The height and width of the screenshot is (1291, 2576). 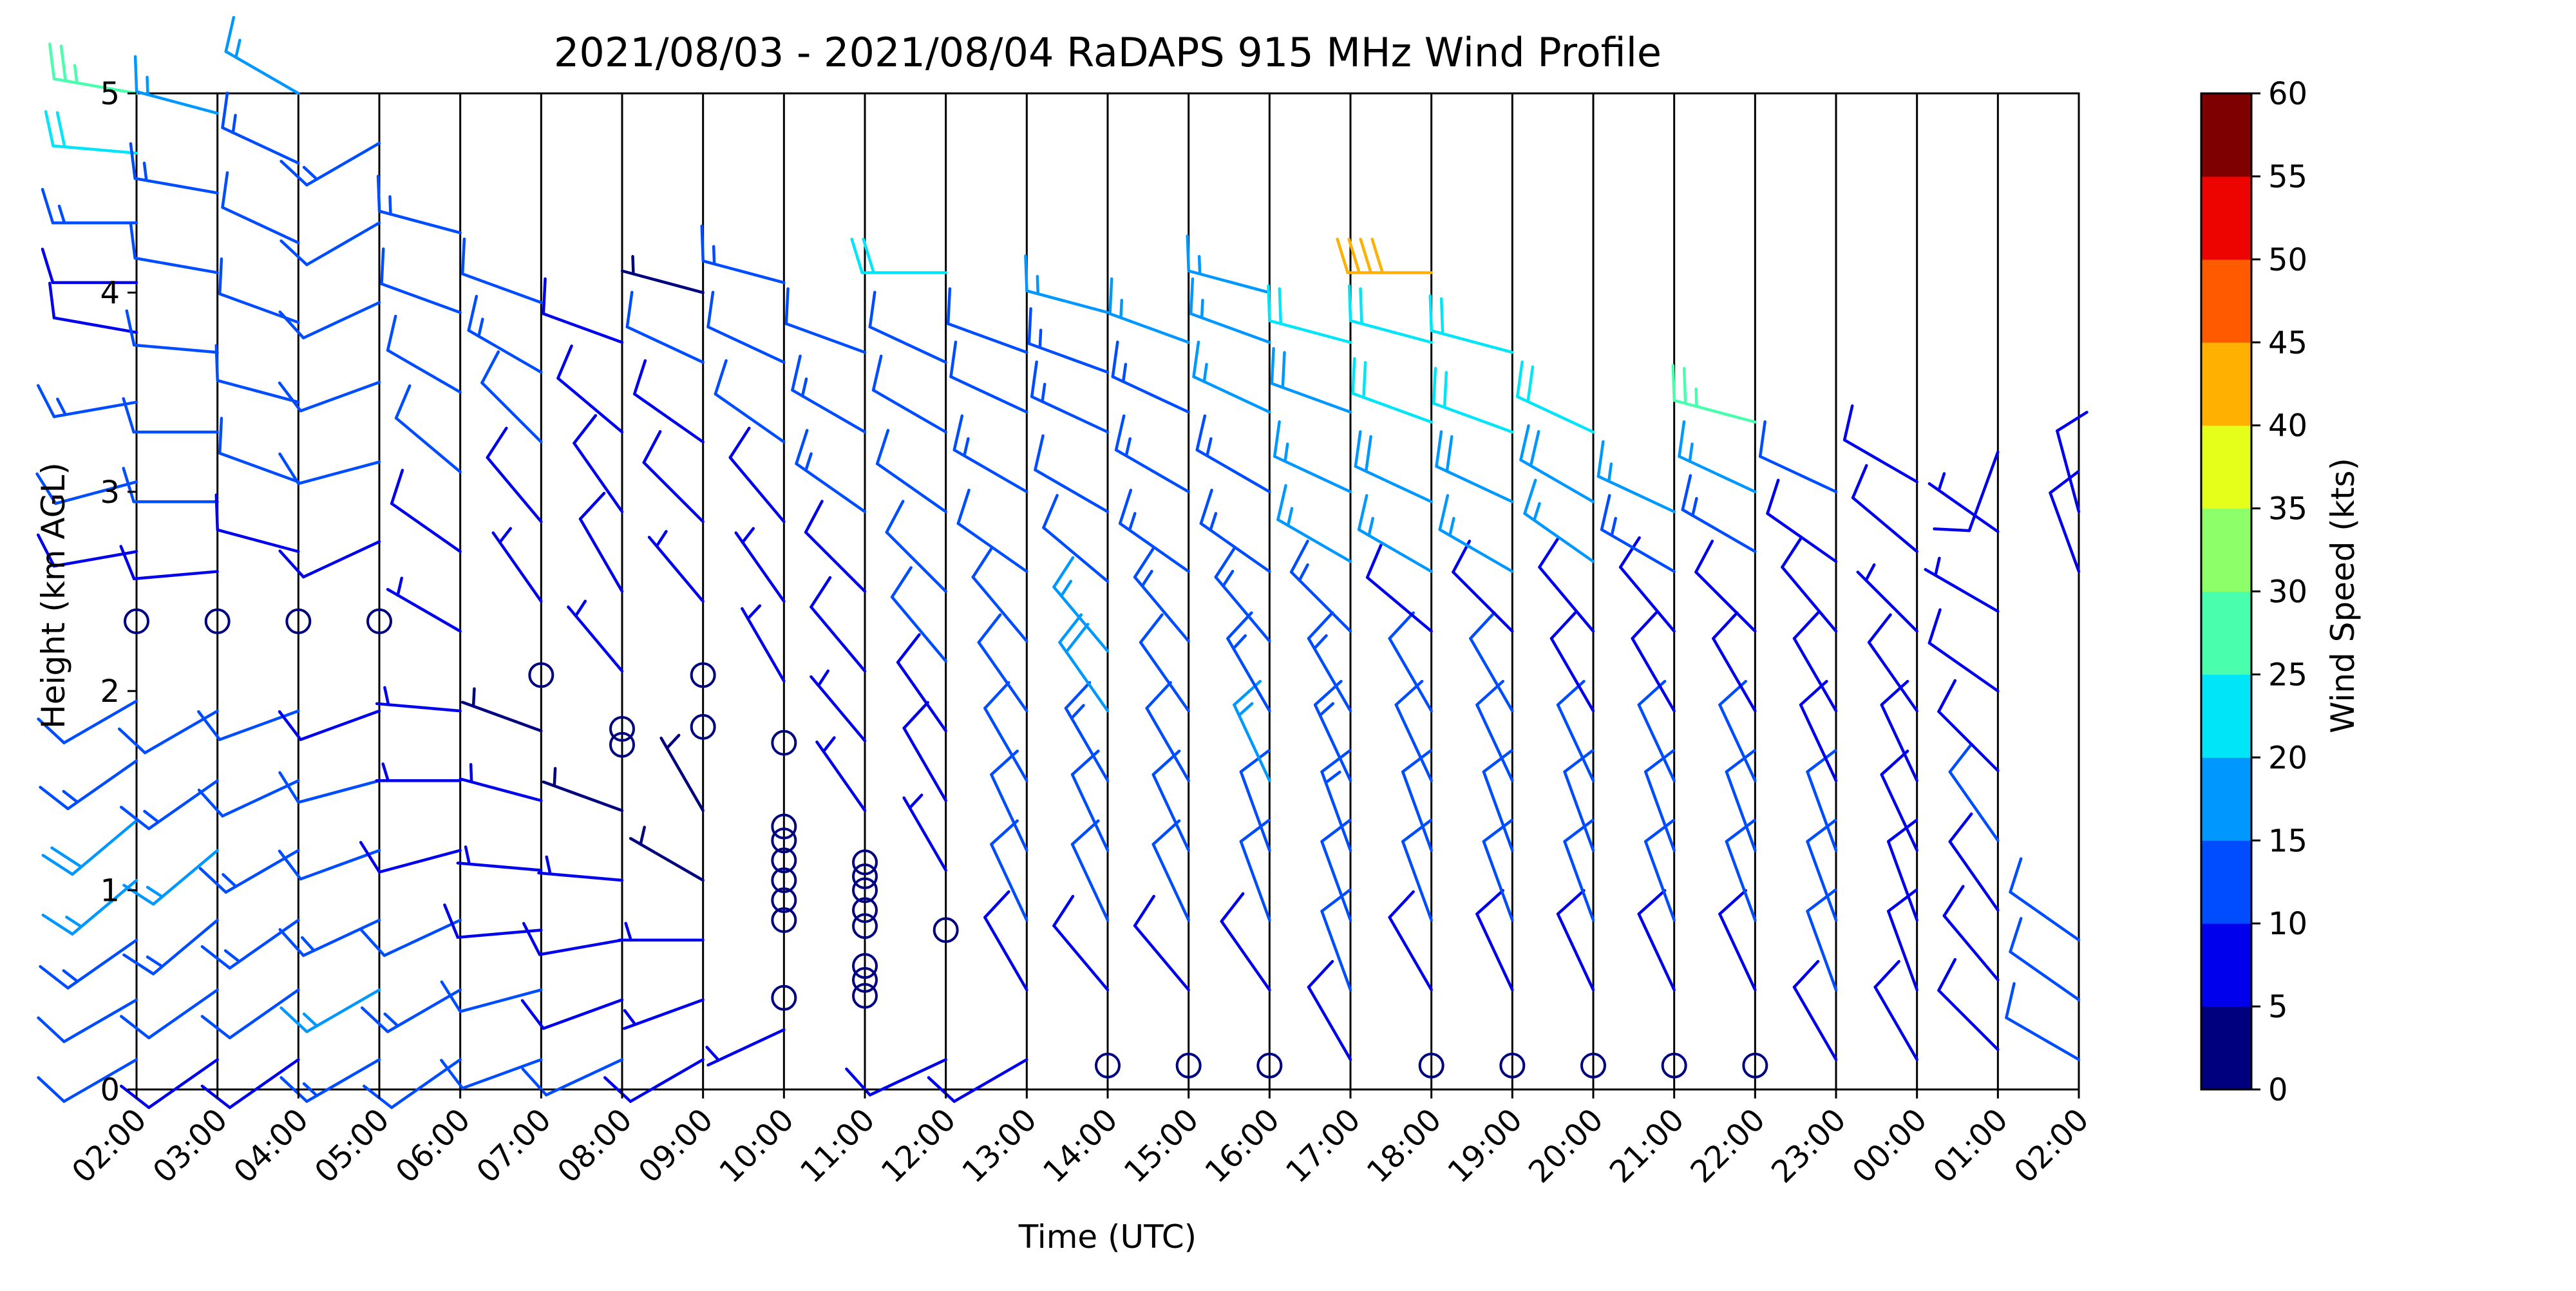 What do you see at coordinates (119, 592) in the screenshot?
I see `y-axis: 0 1 2 3 4 5` at bounding box center [119, 592].